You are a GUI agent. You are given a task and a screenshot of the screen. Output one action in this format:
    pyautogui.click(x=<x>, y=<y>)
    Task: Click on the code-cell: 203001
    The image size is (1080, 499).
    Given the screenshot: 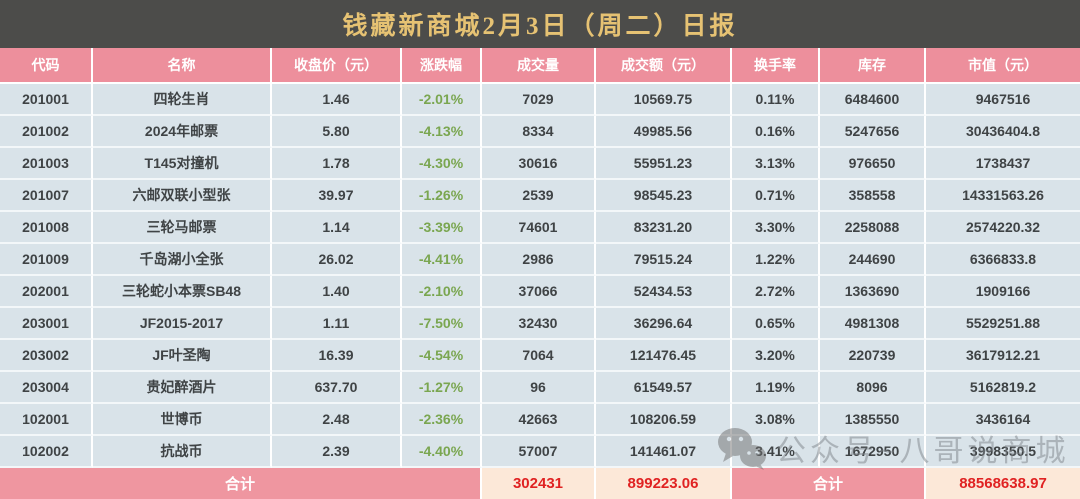 What is the action you would take?
    pyautogui.click(x=46, y=324)
    